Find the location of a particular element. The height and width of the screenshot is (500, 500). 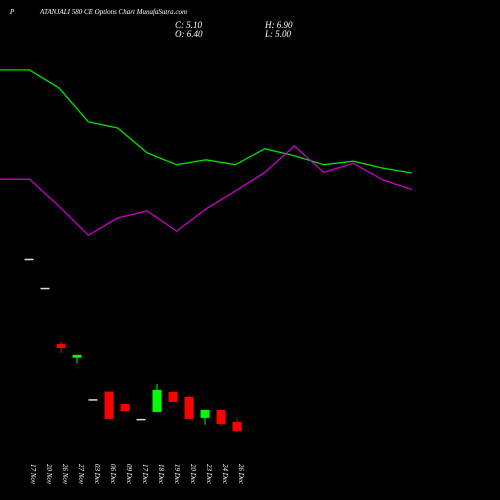

x-tick-label: 17 Dec is located at coordinates (145, 474).